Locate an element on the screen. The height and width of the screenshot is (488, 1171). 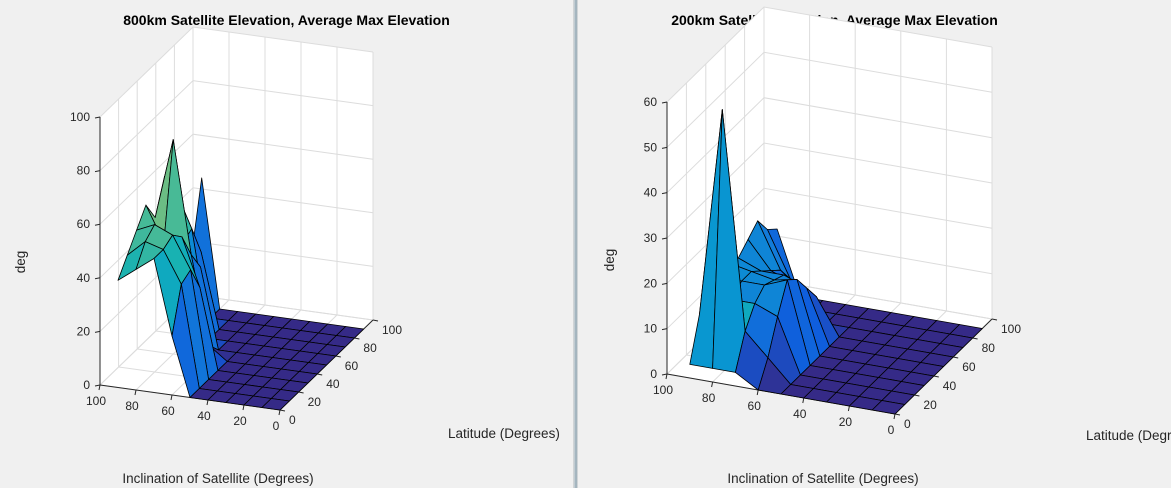
back-pane-latitude is located at coordinates (283, 173).